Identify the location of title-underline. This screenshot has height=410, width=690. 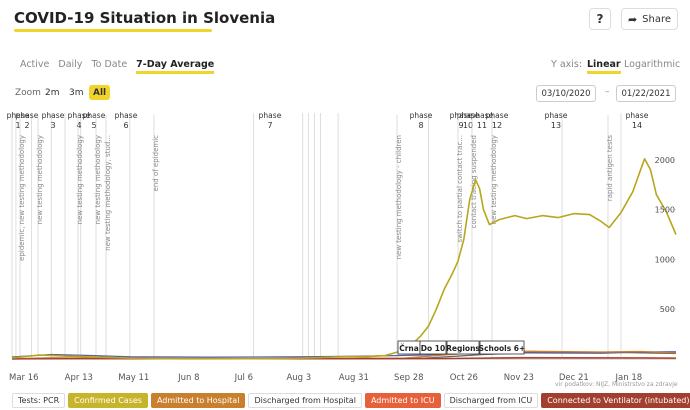
(113, 30).